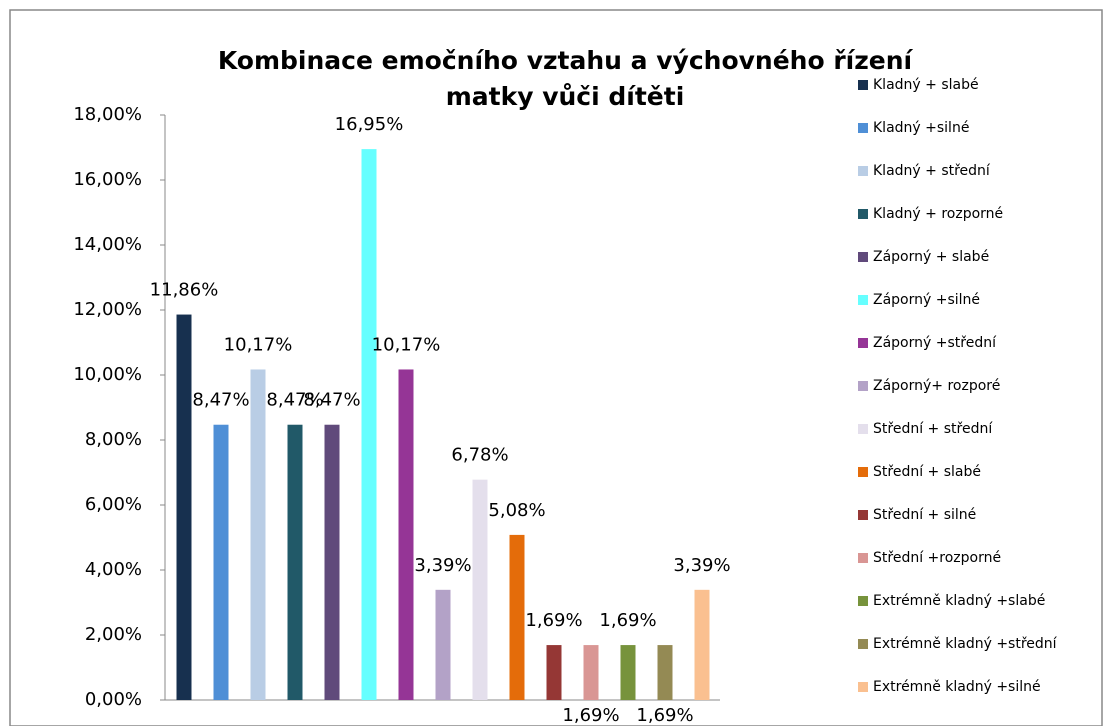  What do you see at coordinates (931, 257) in the screenshot?
I see `legend-label: Záporný + slabé` at bounding box center [931, 257].